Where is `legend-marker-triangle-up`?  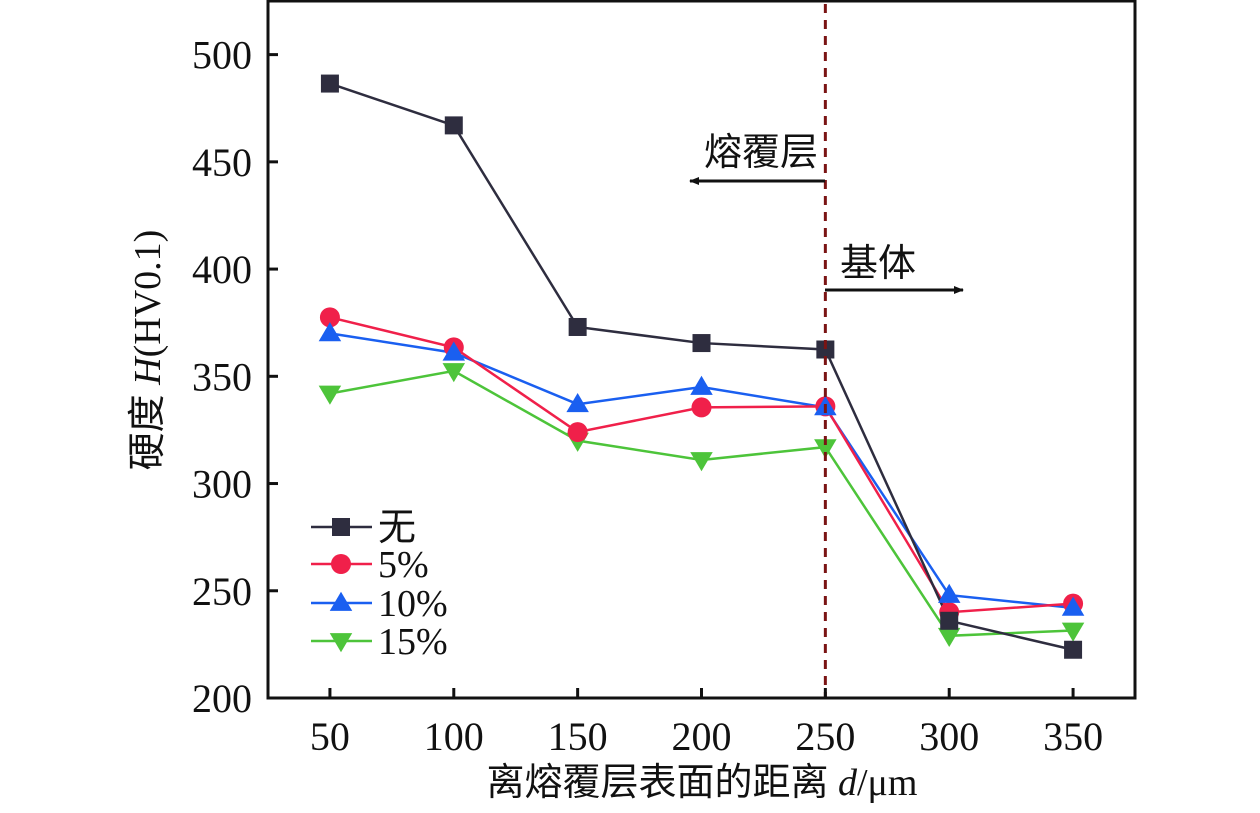
legend-marker-triangle-up is located at coordinates (341, 601).